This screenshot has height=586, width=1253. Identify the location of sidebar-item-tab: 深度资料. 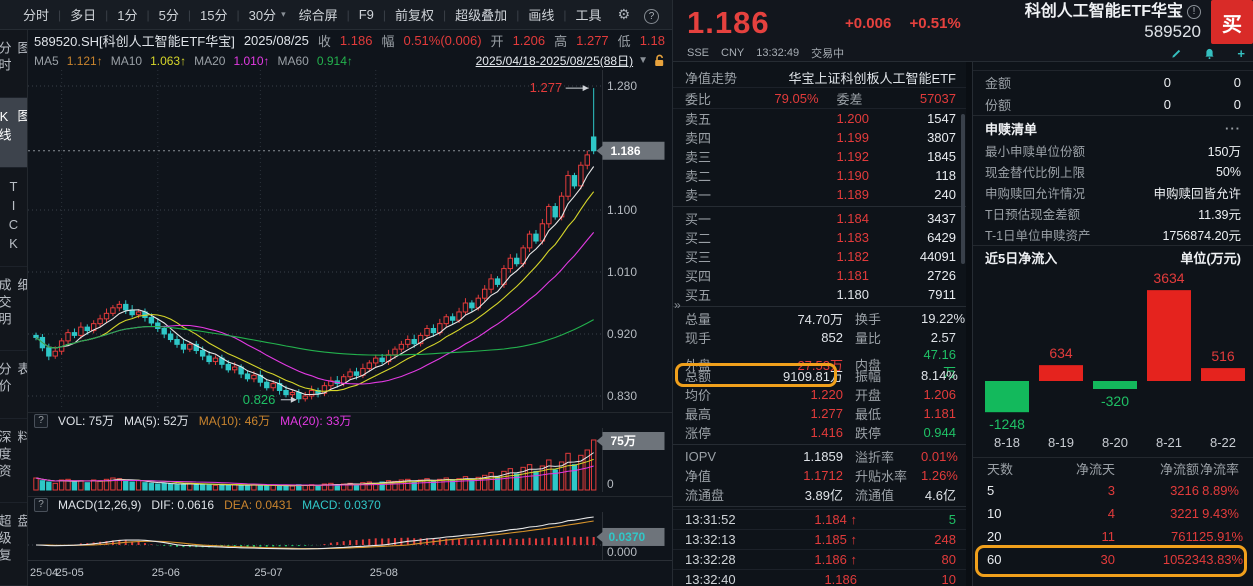
(13, 461).